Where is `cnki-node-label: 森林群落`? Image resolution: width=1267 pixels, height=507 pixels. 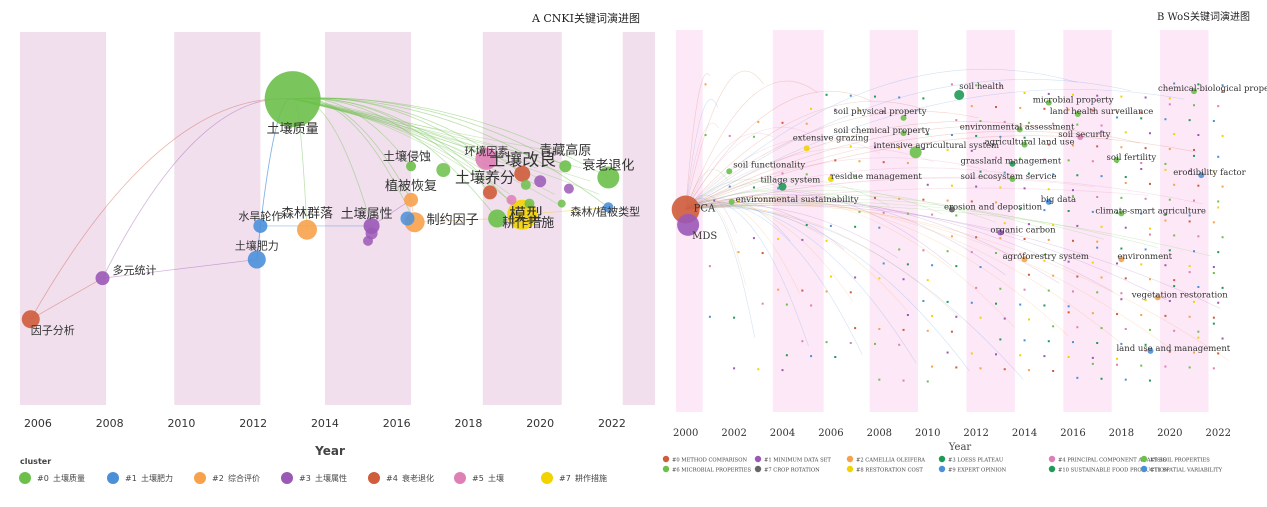
cnki-node-label: 森林群落 is located at coordinates (307, 214).